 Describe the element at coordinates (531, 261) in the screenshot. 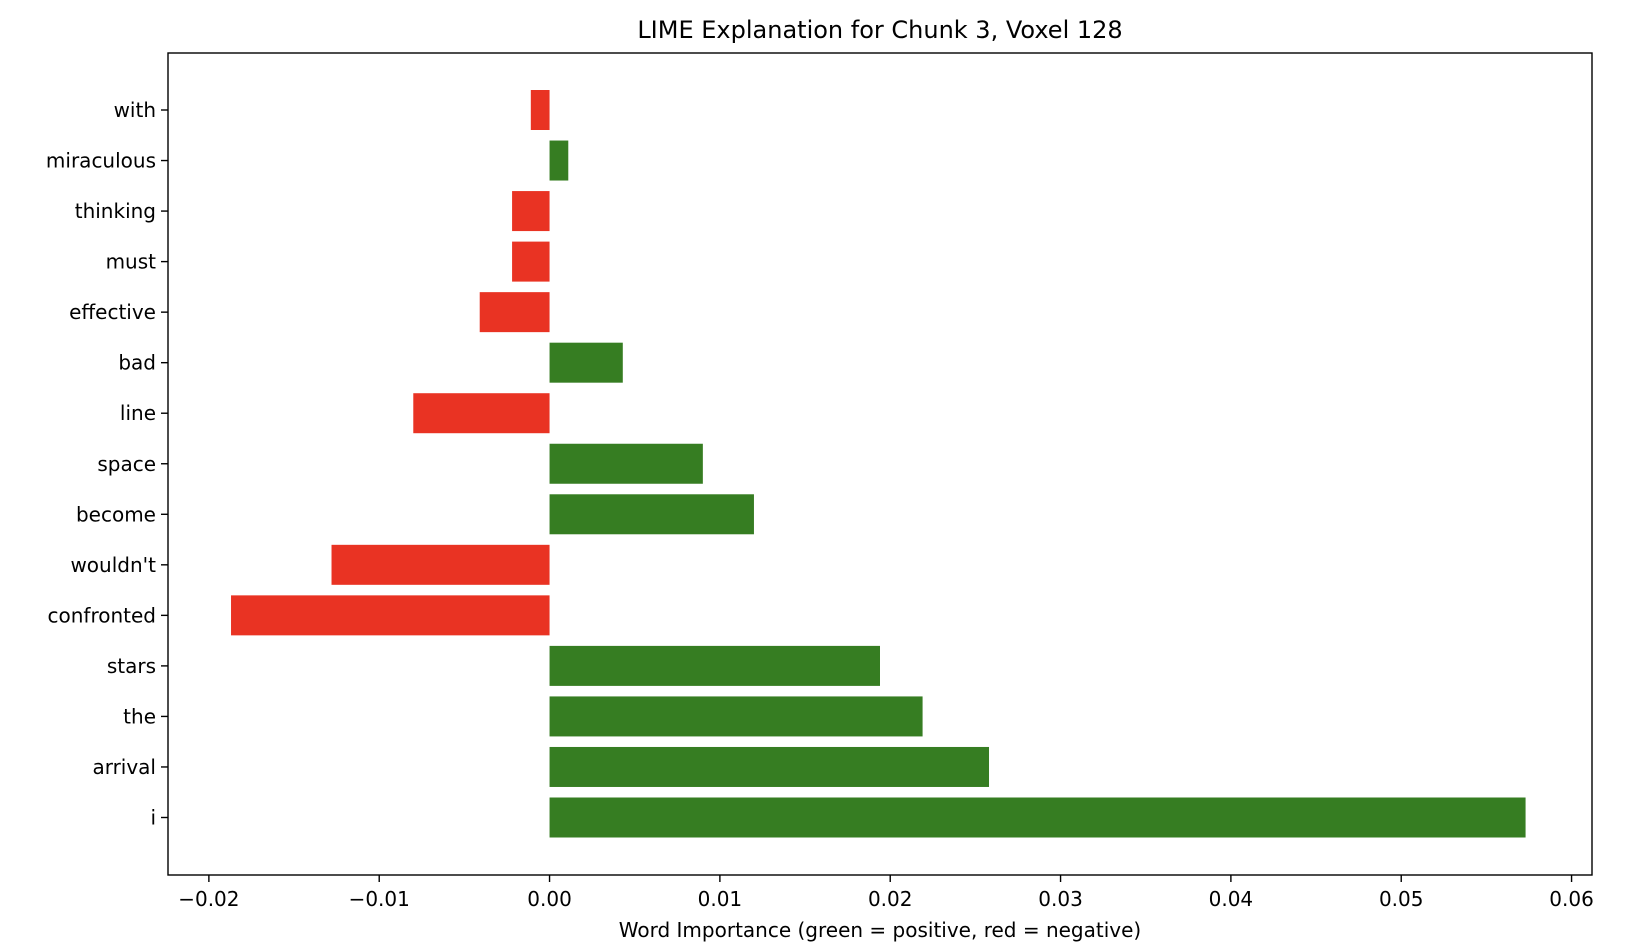

I see `bar-must` at that location.